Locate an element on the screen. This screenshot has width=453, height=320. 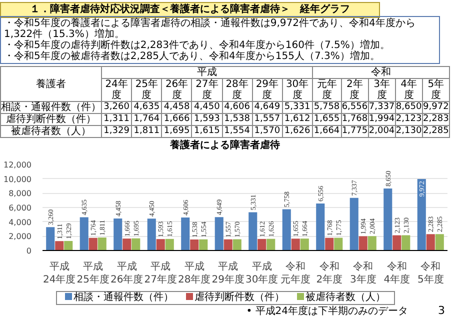
y-tick-label: 0 is located at coordinates (29, 251).